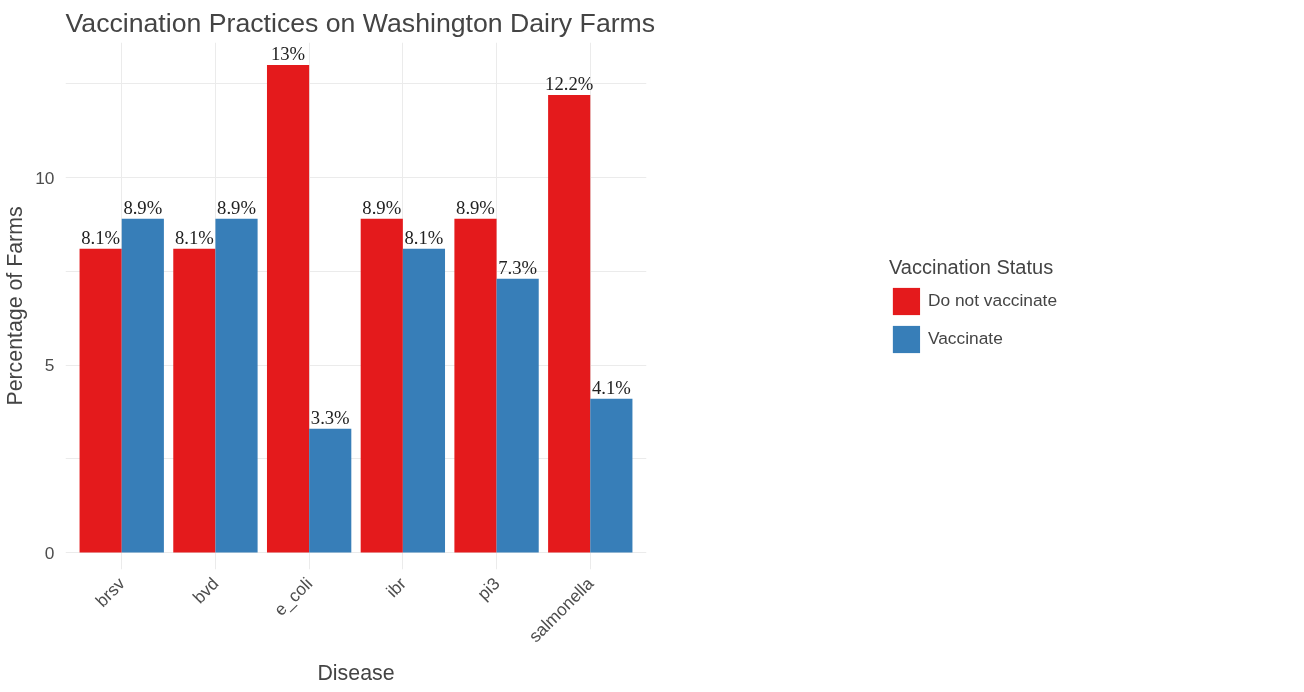 The width and height of the screenshot is (1304, 692). What do you see at coordinates (288, 54) in the screenshot?
I see `data-label: 13%` at bounding box center [288, 54].